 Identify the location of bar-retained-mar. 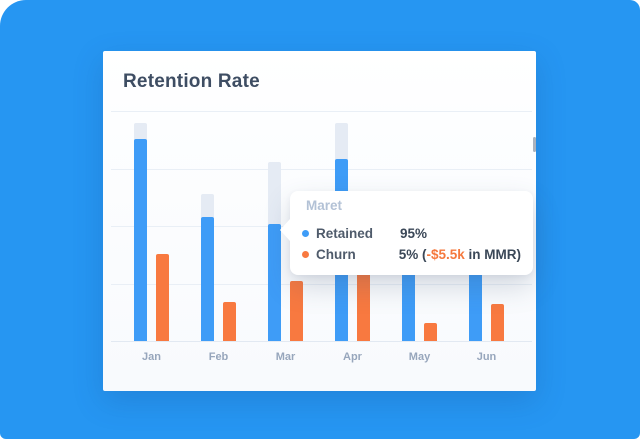
(274, 282).